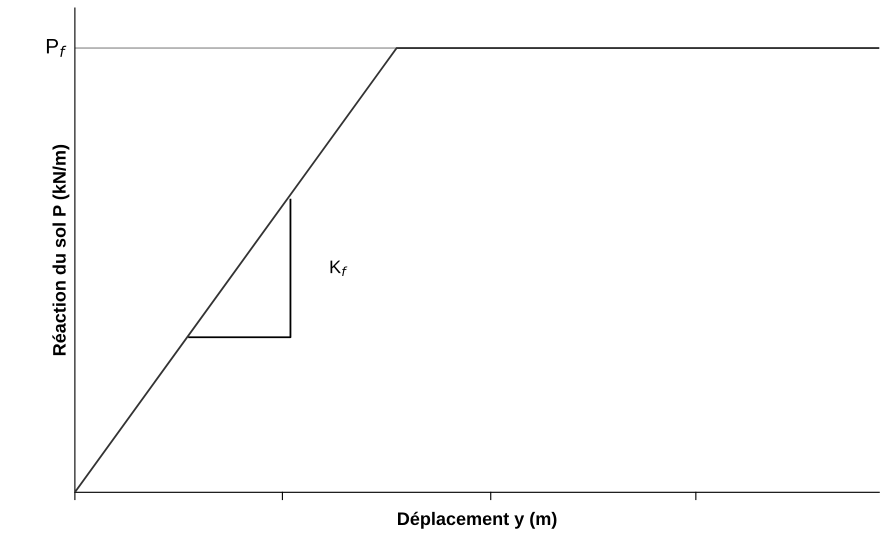  Describe the element at coordinates (56, 48) in the screenshot. I see `ref-line-label: P$_{f}$` at that location.